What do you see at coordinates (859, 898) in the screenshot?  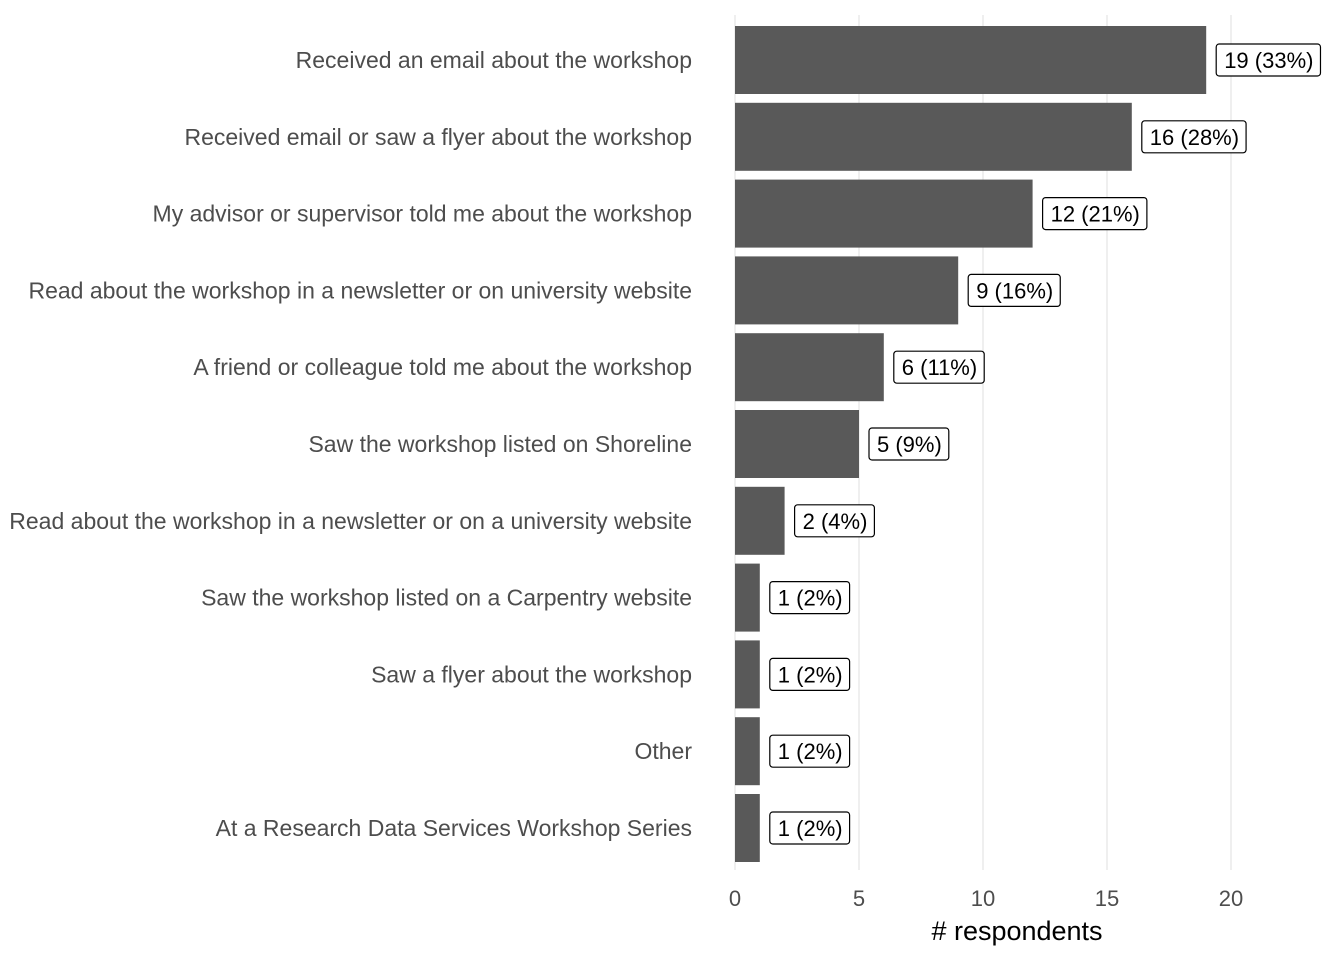 I see `x-tick-label: 5` at bounding box center [859, 898].